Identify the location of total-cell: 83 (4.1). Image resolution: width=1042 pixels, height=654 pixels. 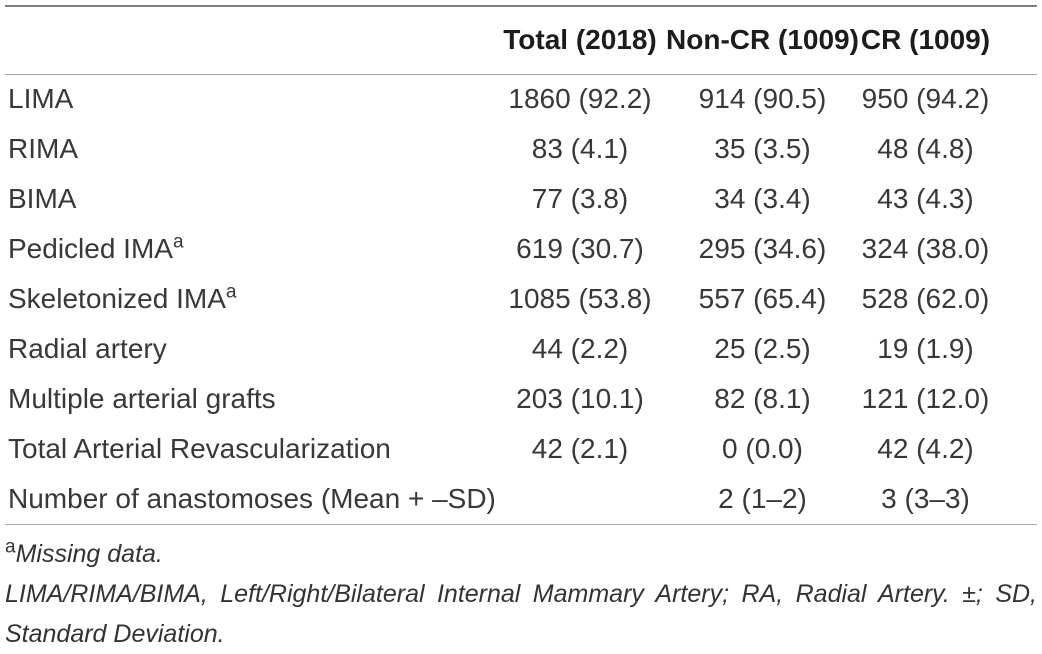
(580, 148).